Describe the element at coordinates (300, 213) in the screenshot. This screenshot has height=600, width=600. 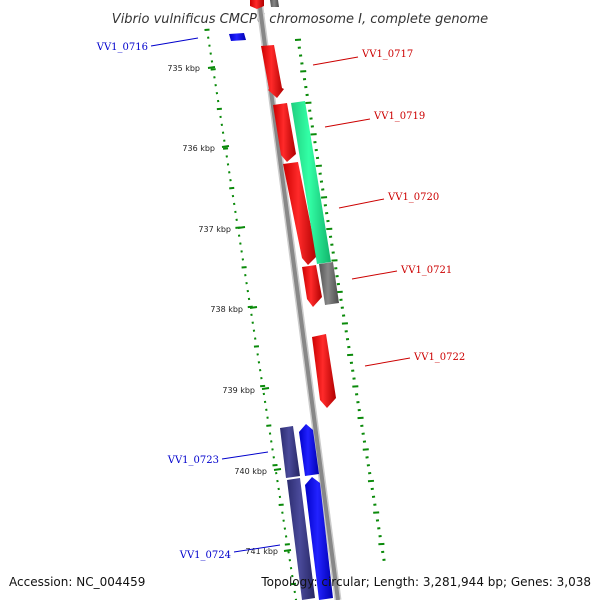
I see `gene-red-segment` at that location.